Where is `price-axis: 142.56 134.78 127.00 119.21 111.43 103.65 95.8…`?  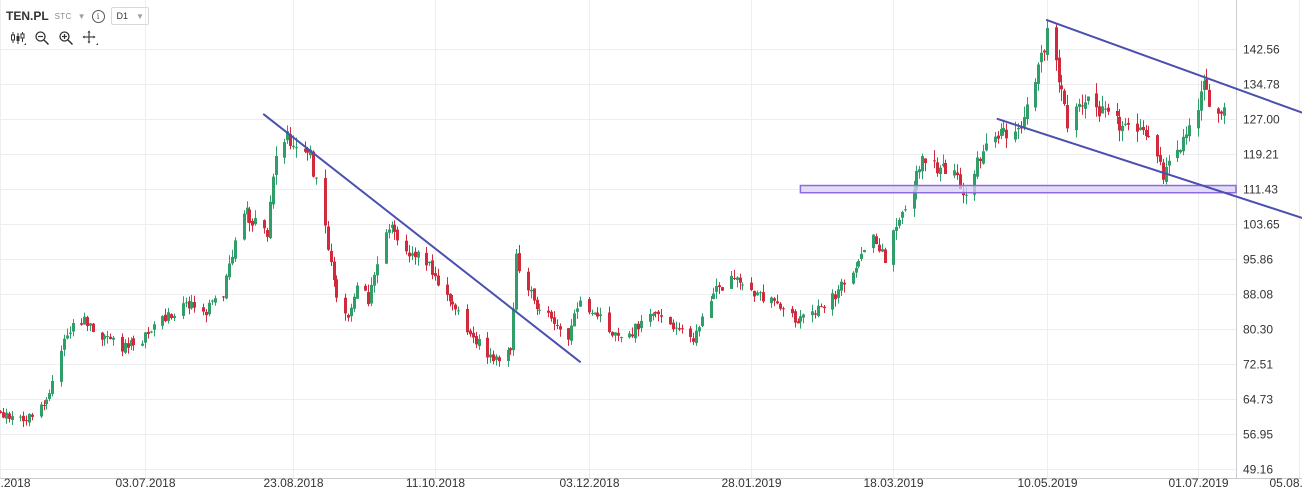 price-axis: 142.56 134.78 127.00 119.21 111.43 103.65 95.8… is located at coordinates (1261, 260).